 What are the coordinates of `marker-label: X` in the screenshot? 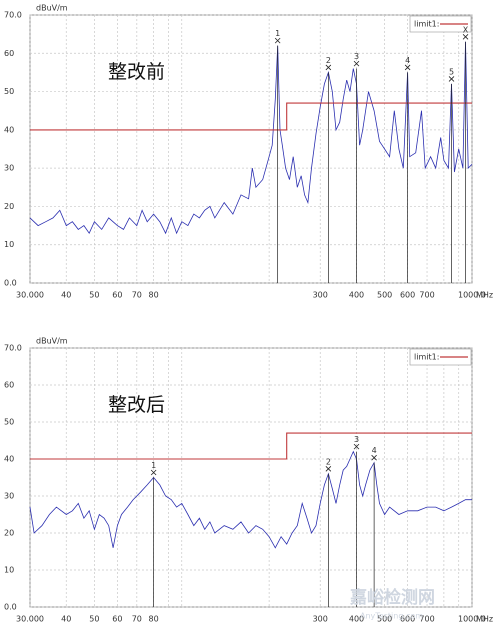 It's located at (466, 29).